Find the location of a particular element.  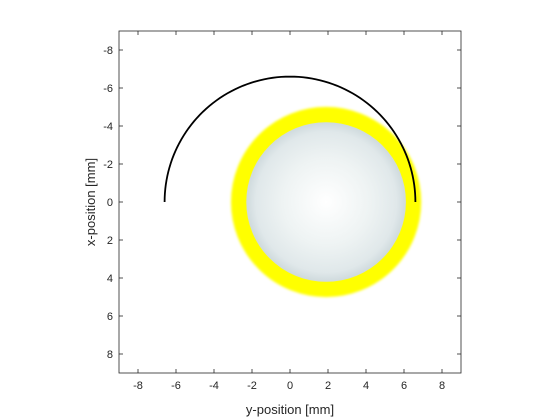

y-axis-label: x-position [mm] is located at coordinates (90, 202).